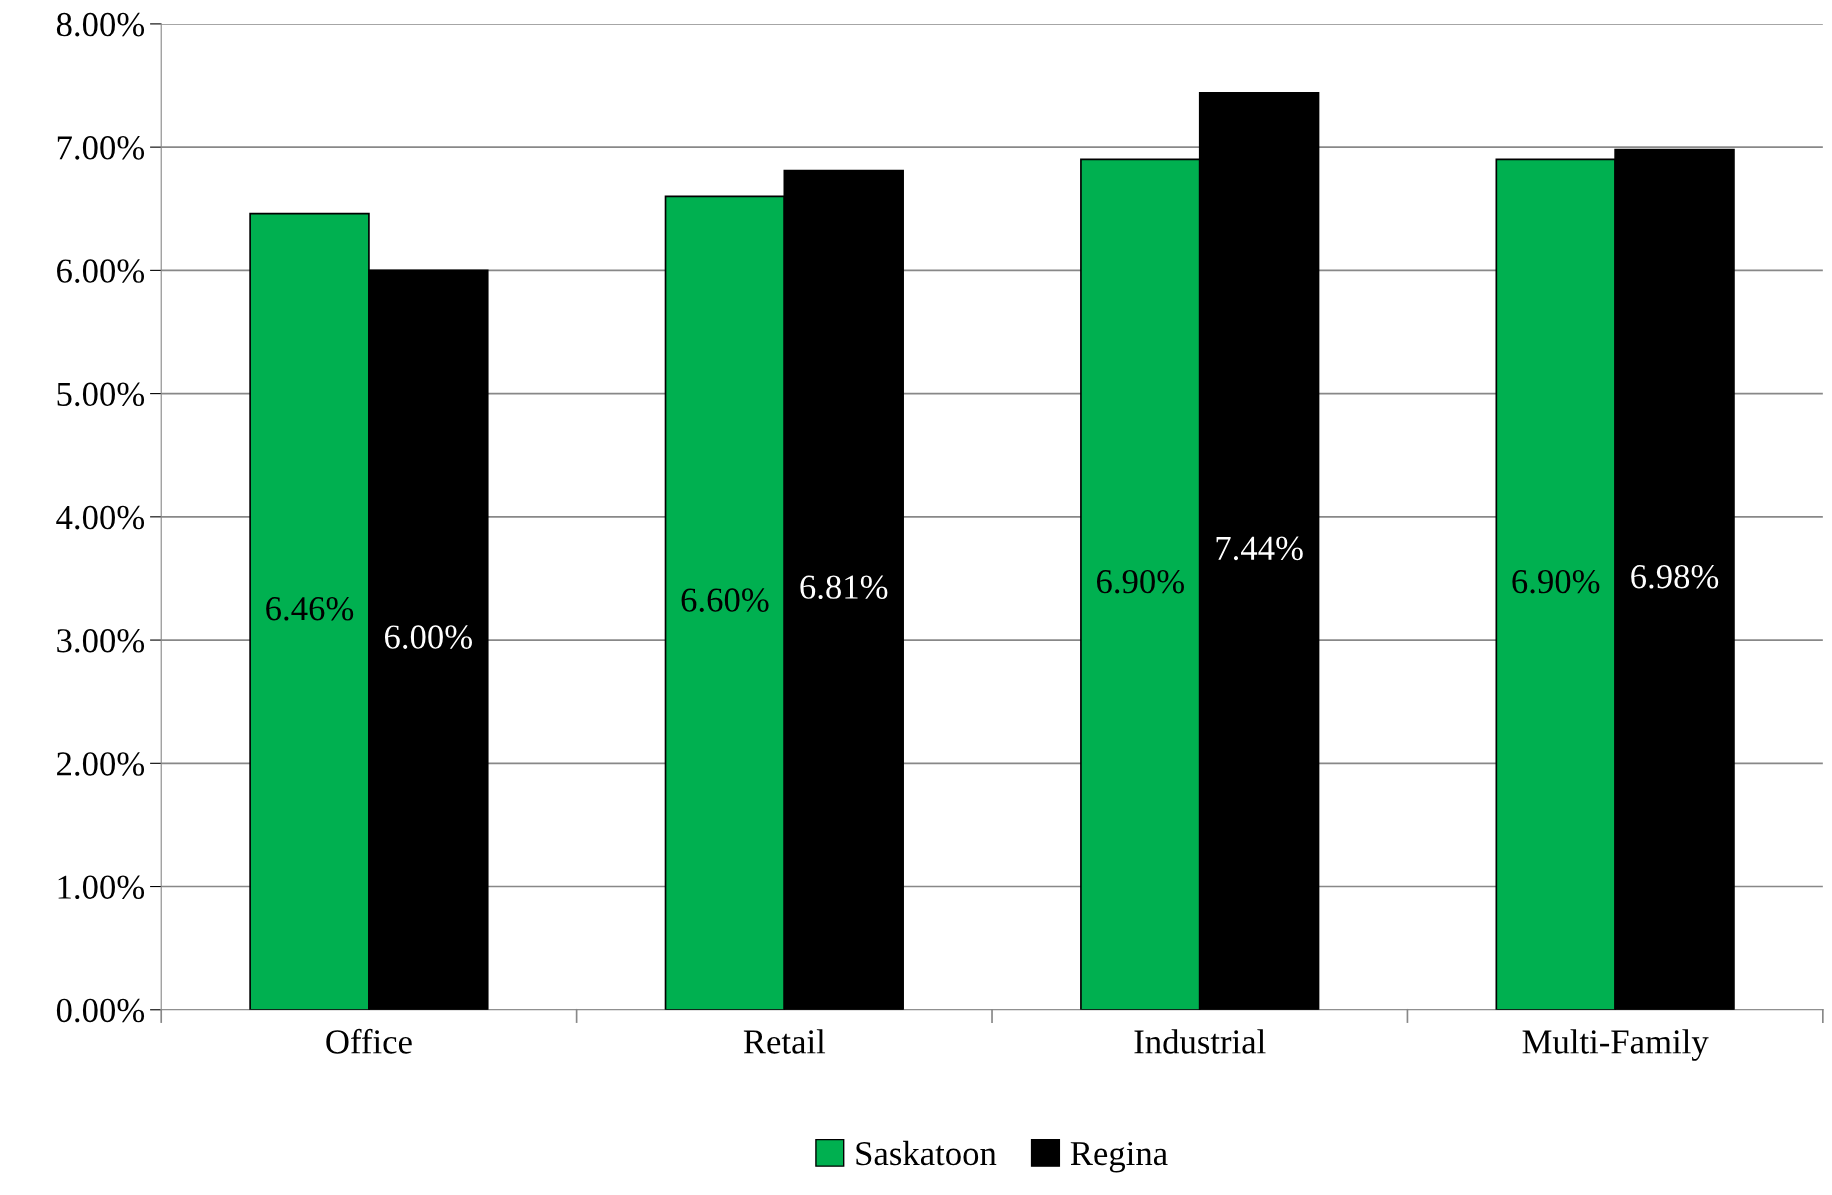 This screenshot has height=1195, width=1832. I want to click on y-tick-label: 4.00%, so click(100, 517).